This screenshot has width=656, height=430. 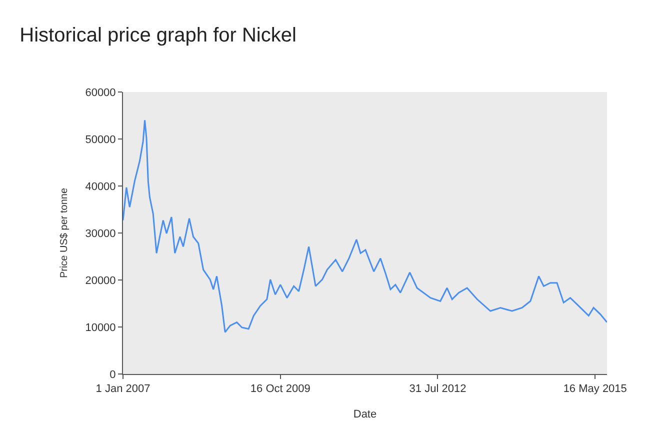 What do you see at coordinates (100, 140) in the screenshot?
I see `y-tick-label: 50000` at bounding box center [100, 140].